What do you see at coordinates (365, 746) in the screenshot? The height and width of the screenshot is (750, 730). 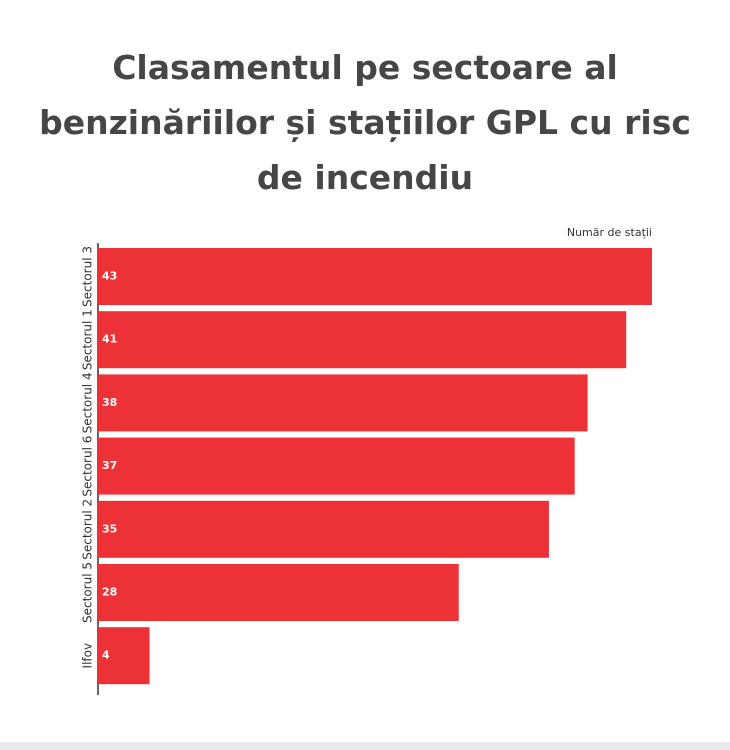 I see `footer-strip` at bounding box center [365, 746].